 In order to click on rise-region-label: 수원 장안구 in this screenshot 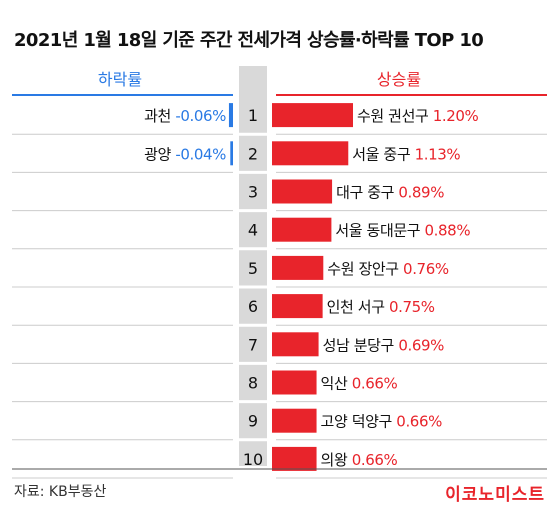, I will do `click(365, 269)`.